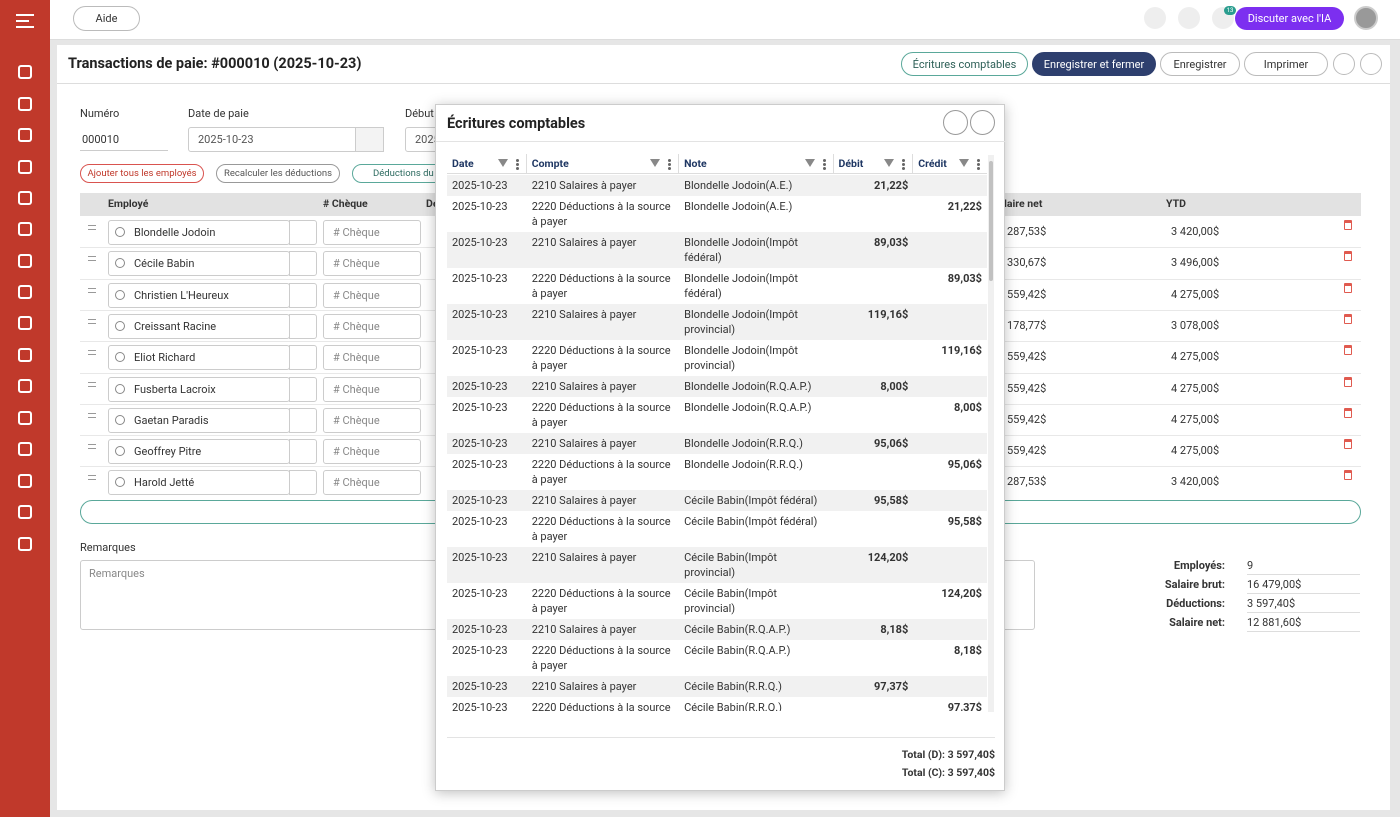 This screenshot has height=817, width=1400. Describe the element at coordinates (1366, 18) in the screenshot. I see `avatar` at that location.